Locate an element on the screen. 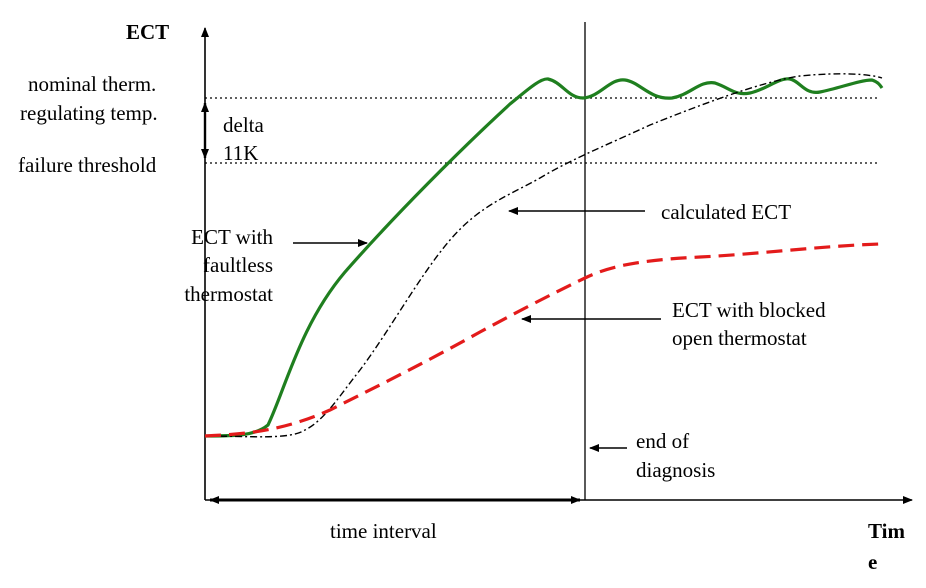 The image size is (926, 588). faultless-label-line2: faultless is located at coordinates (238, 265).